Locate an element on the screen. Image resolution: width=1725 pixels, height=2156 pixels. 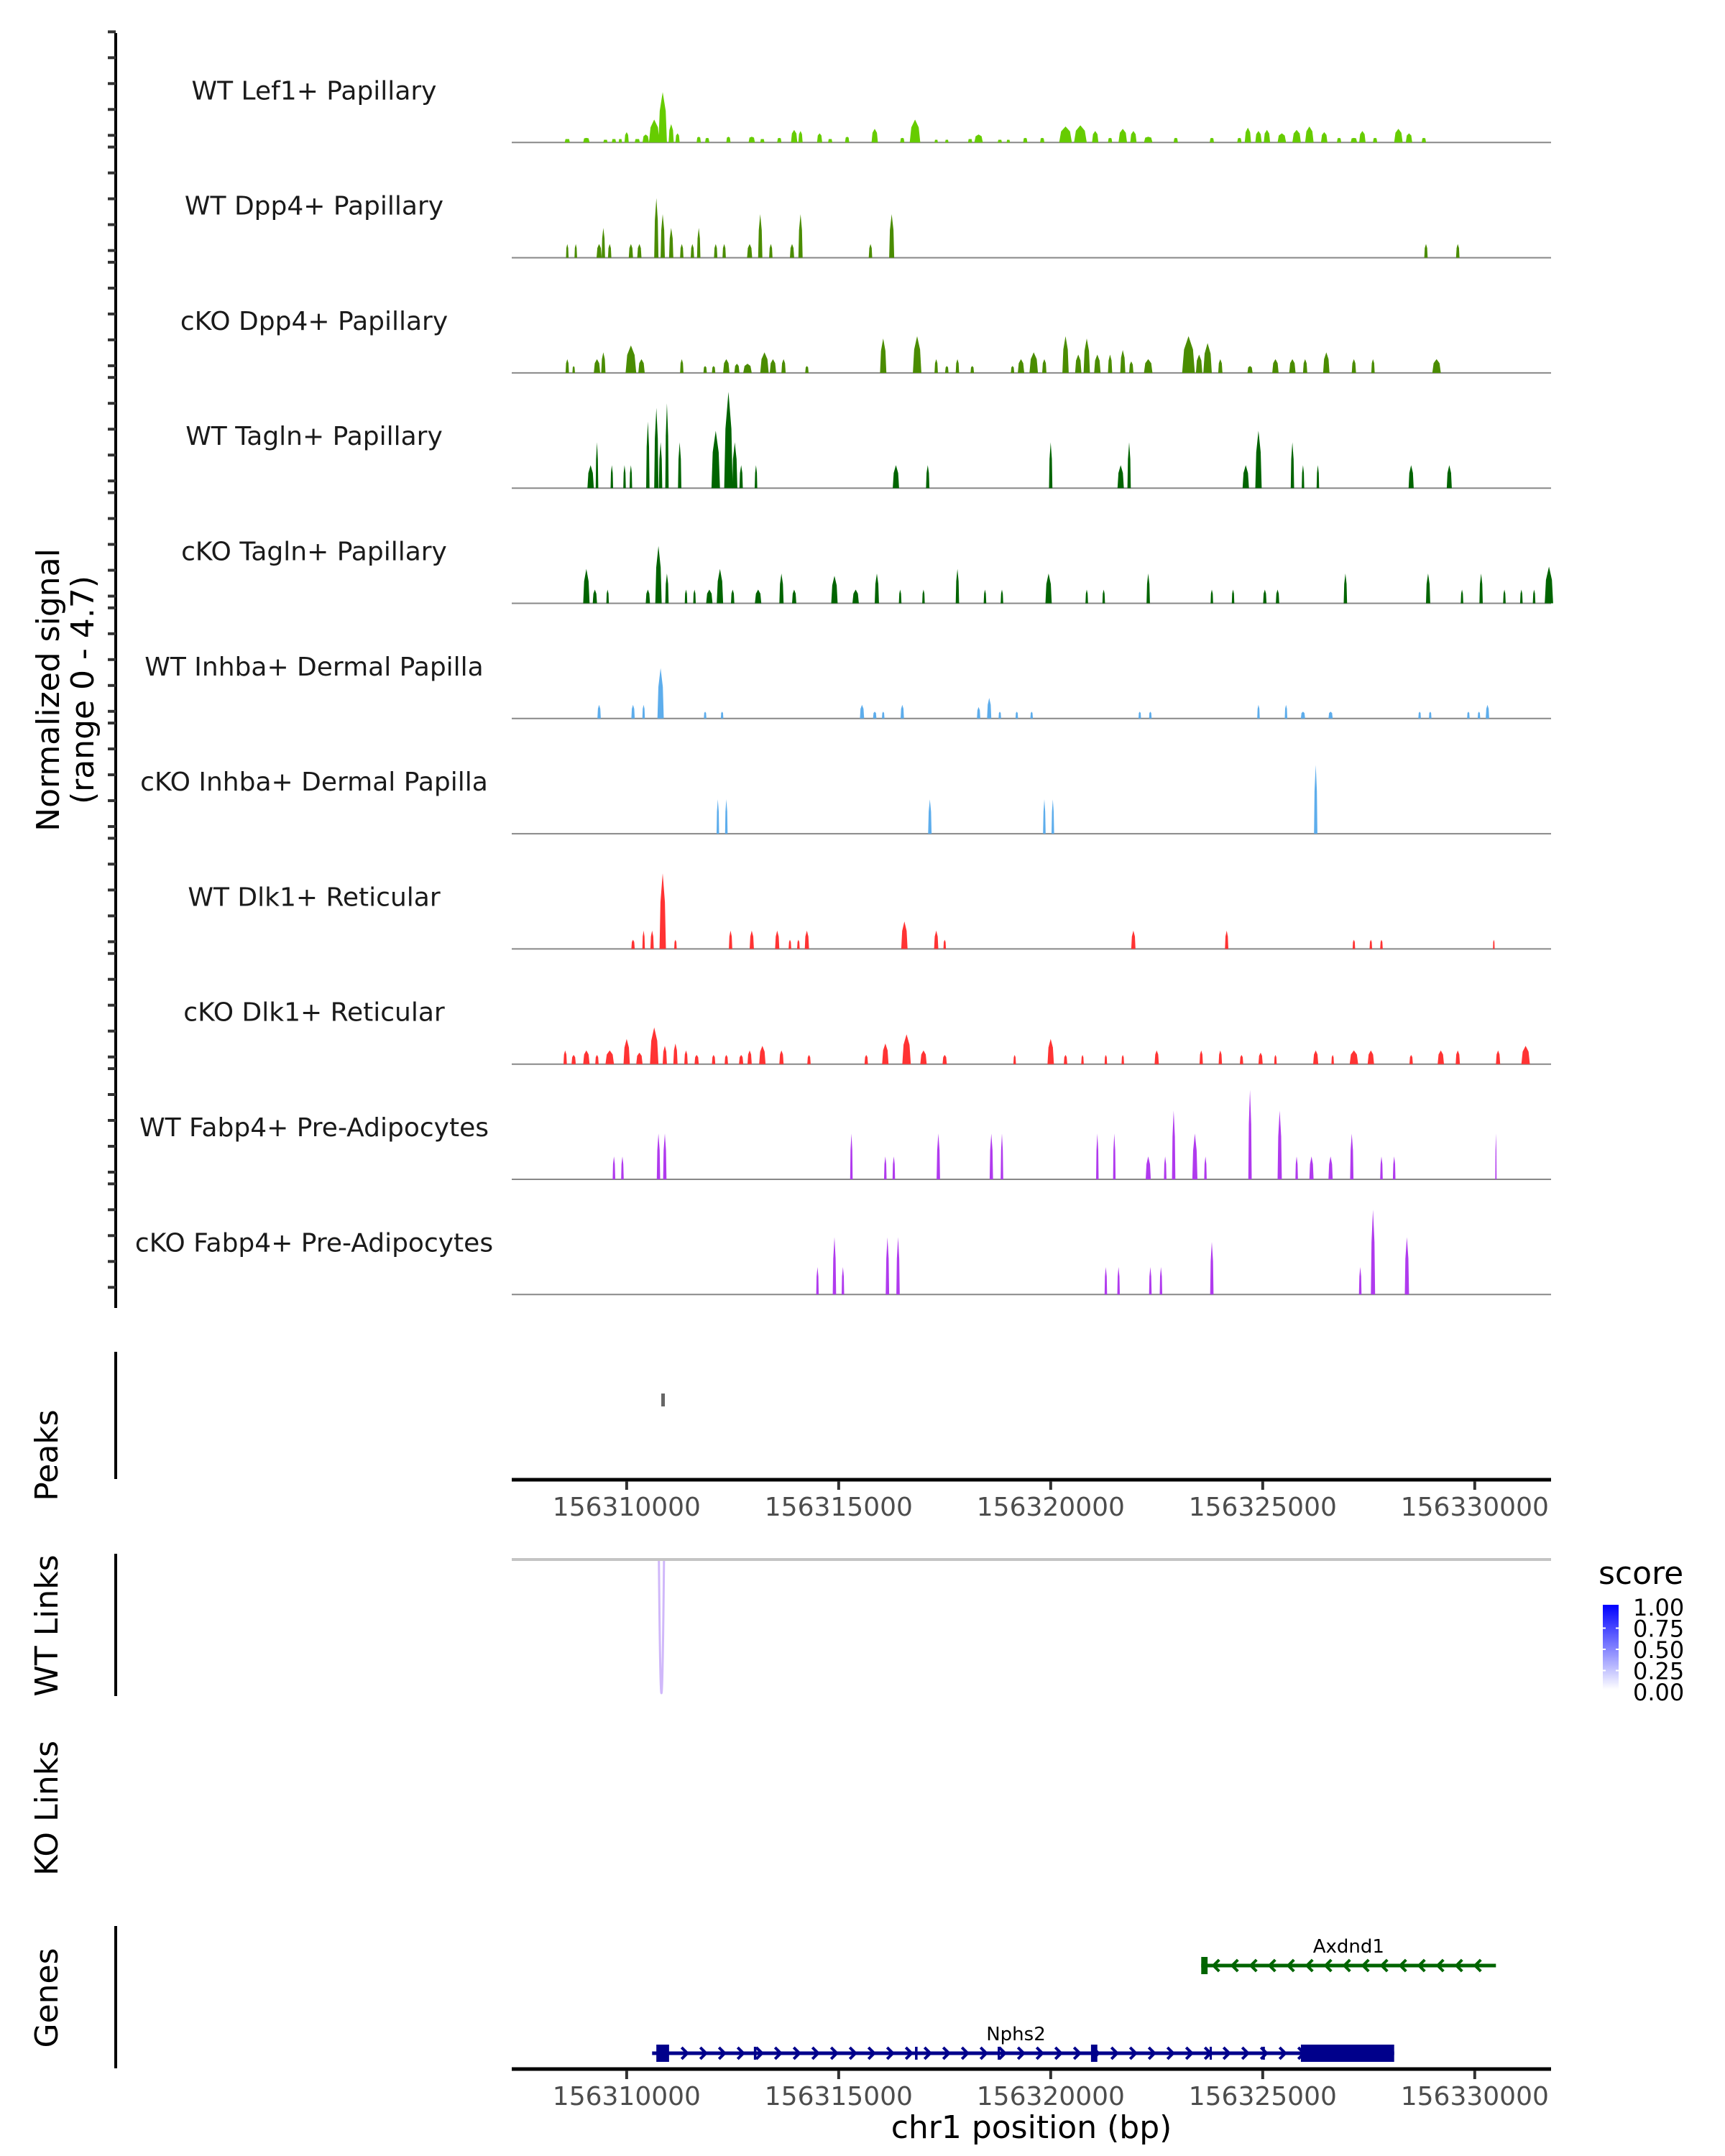
gene-name: Nphs2 is located at coordinates (1016, 2034).